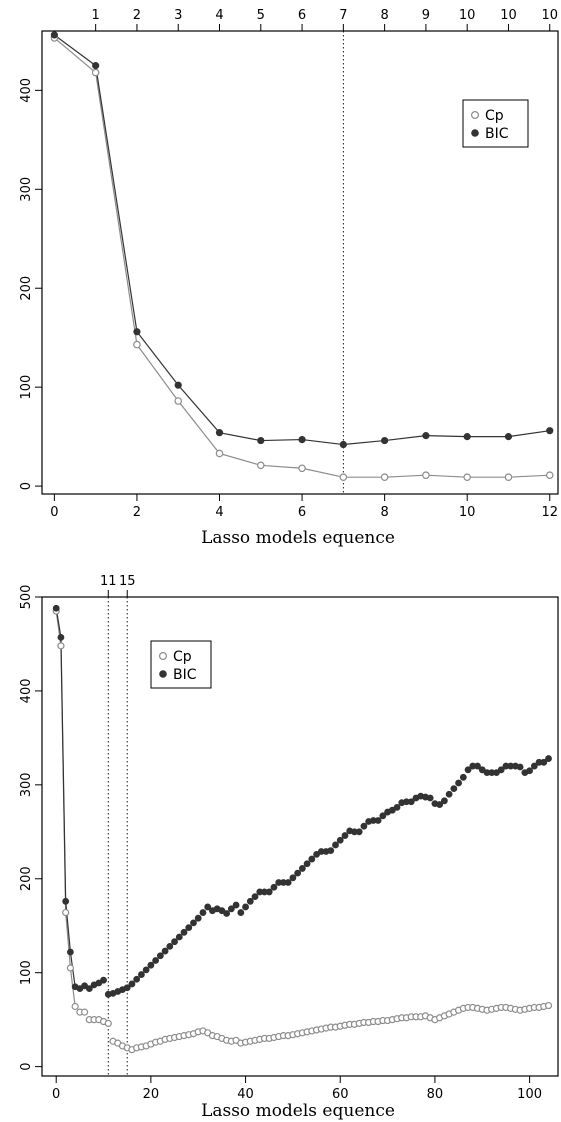  I want to click on legend-bic-label: BIC, so click(497, 134).